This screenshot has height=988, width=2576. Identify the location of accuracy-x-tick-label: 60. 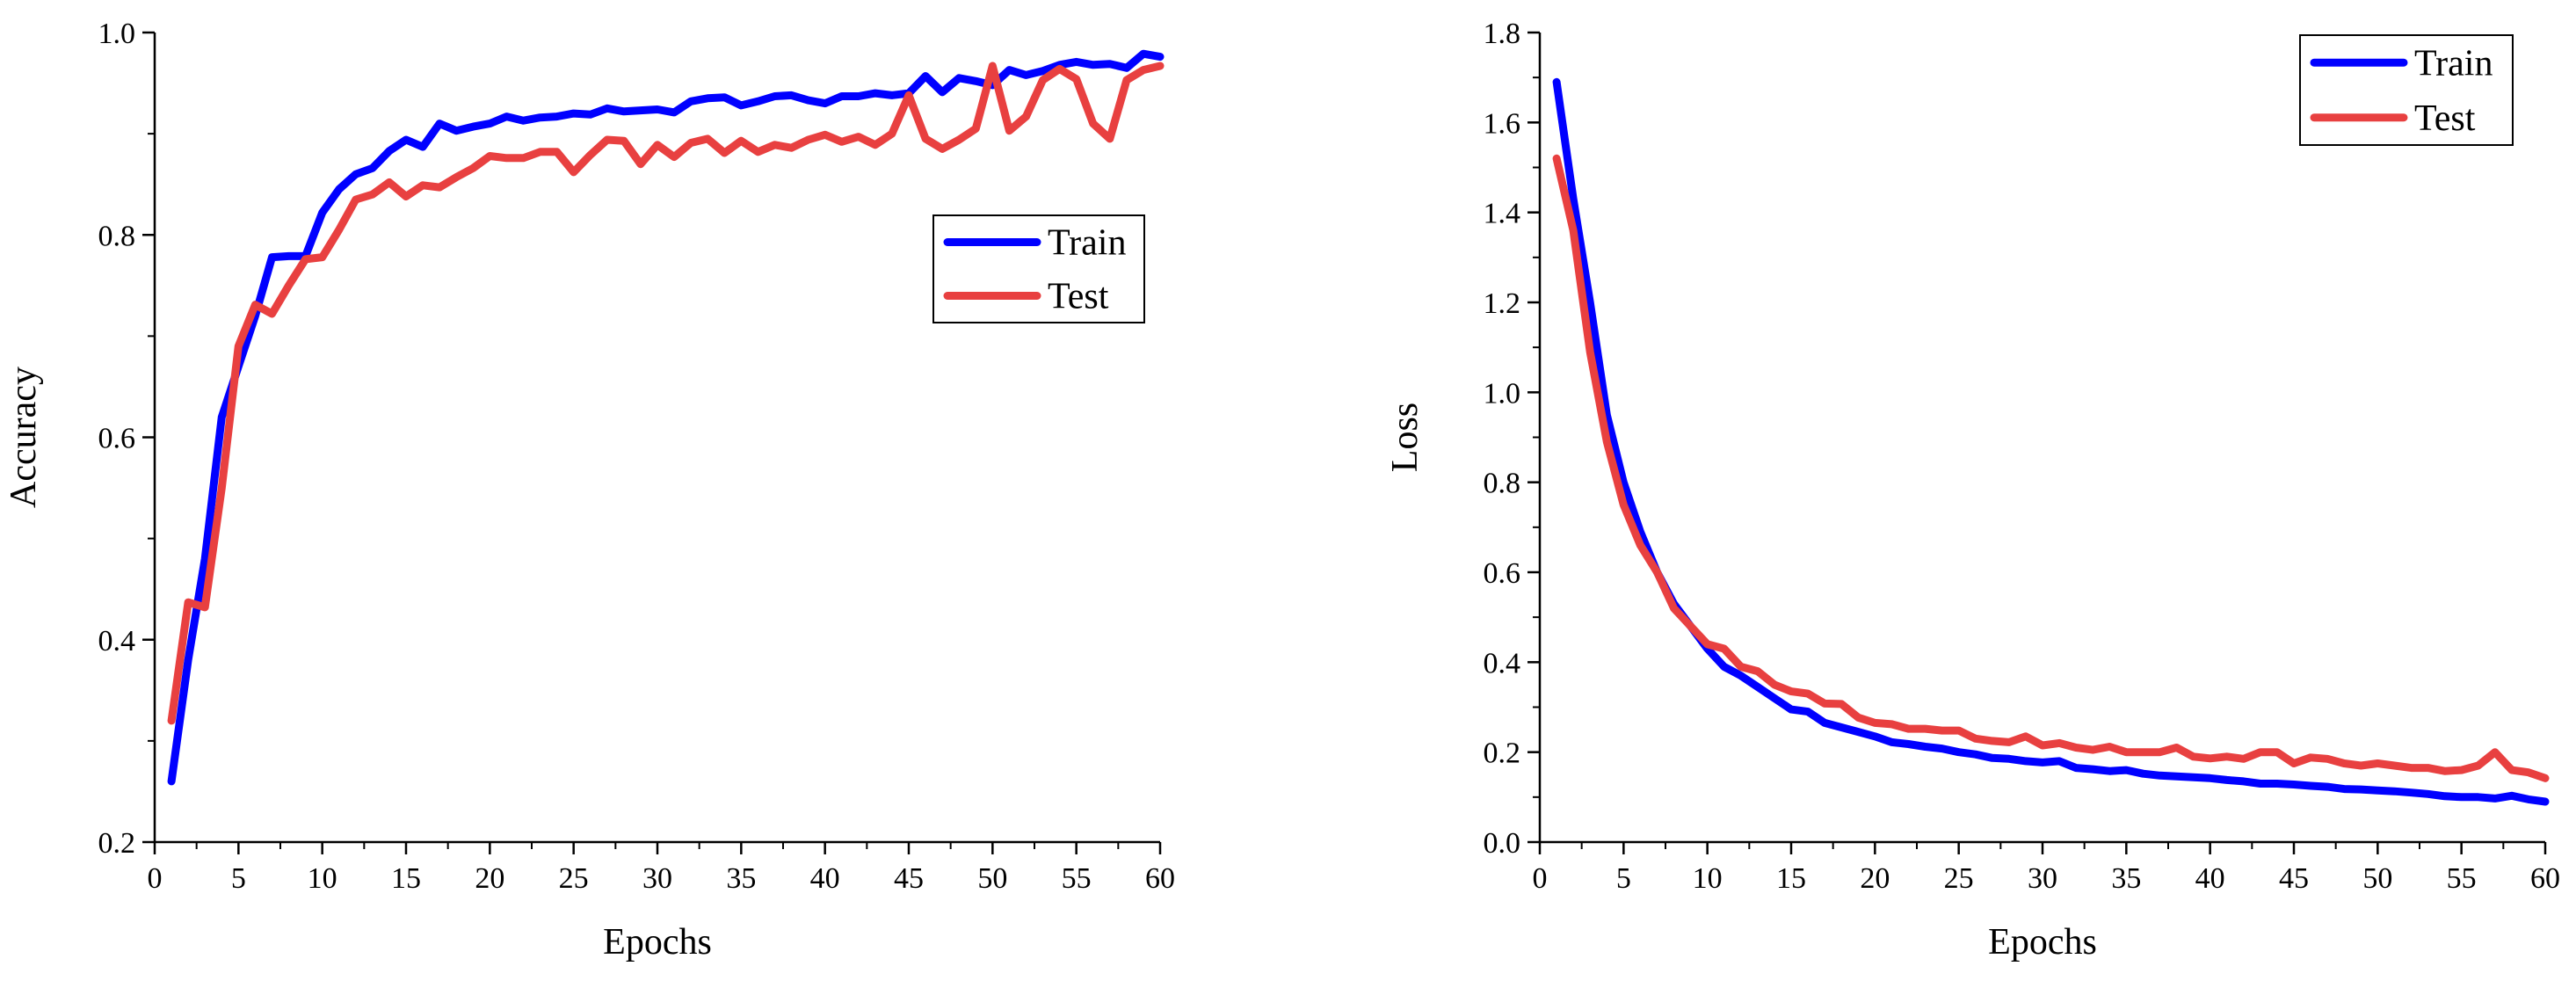
(1160, 878).